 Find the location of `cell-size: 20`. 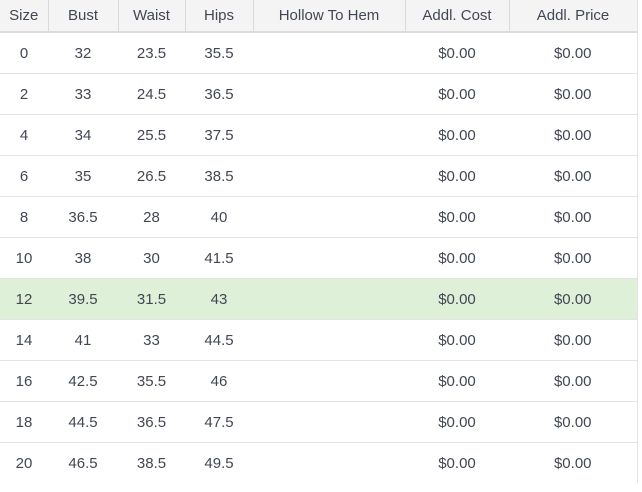

cell-size: 20 is located at coordinates (24, 463).